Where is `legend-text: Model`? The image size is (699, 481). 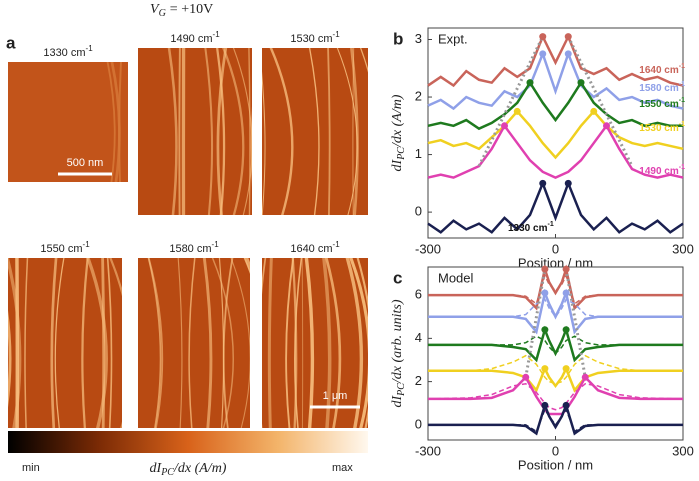
legend-text: Model is located at coordinates (456, 277).